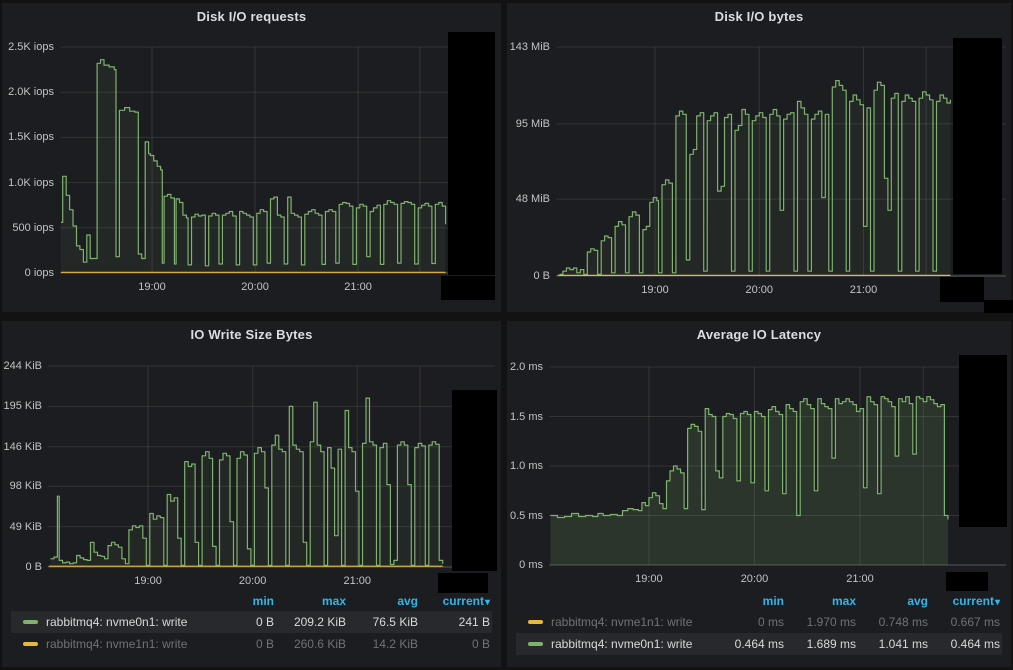  Describe the element at coordinates (22, 406) in the screenshot. I see `y-axis-tick-label: 195 KiB` at that location.